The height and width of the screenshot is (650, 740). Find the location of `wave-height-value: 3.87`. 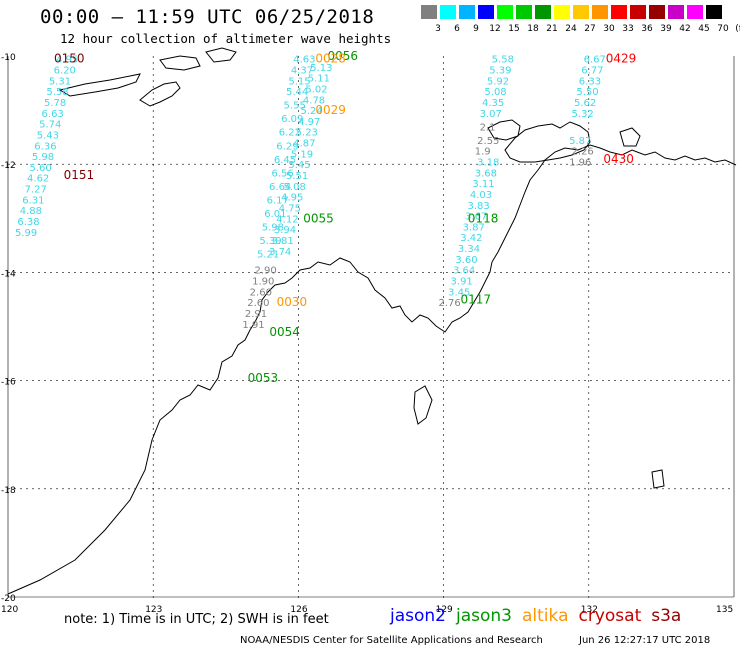

wave-height-value: 3.87 is located at coordinates (474, 227).